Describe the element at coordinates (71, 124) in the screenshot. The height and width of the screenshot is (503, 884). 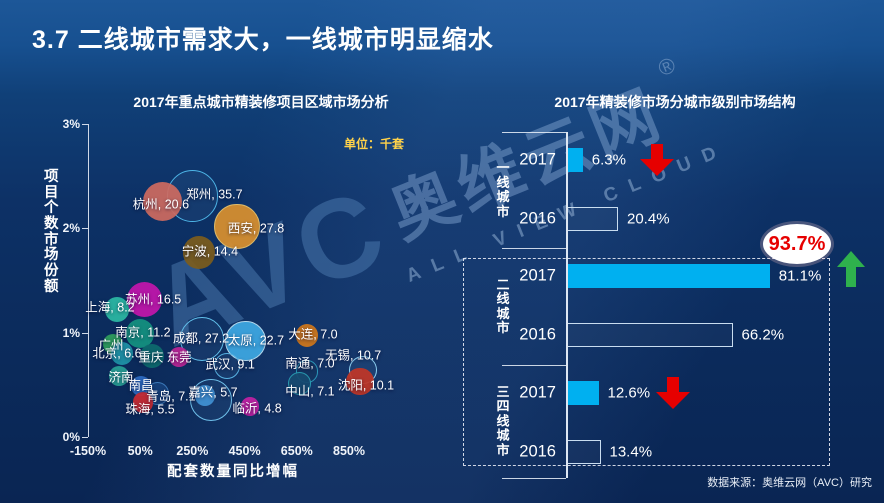
I see `y-tick-label: 3%` at that location.